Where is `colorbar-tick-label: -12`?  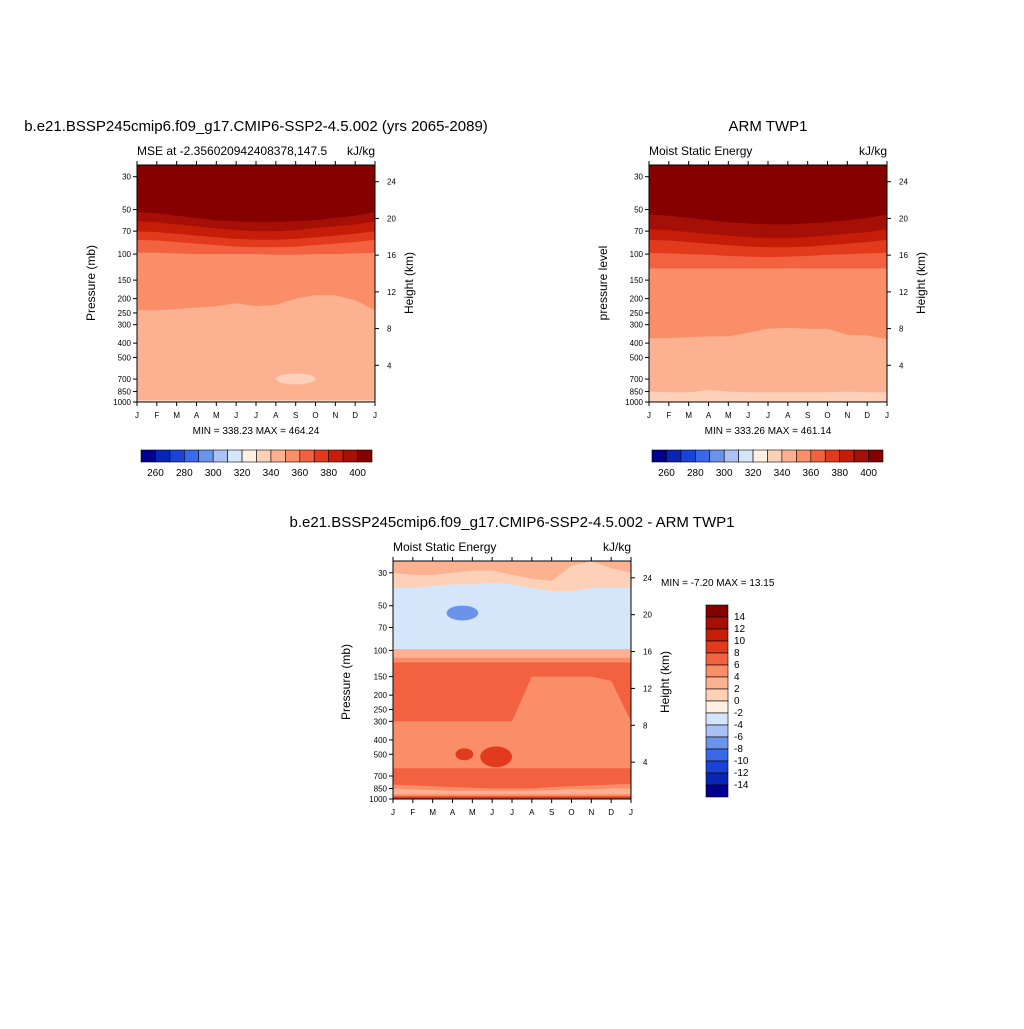
colorbar-tick-label: -12 is located at coordinates (741, 773).